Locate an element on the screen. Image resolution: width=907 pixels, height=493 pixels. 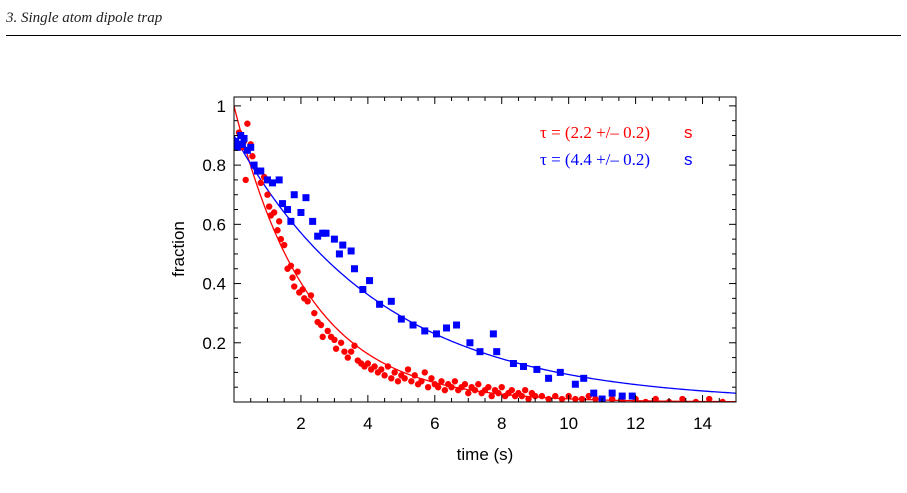
y-tick-label: 1 is located at coordinates (221, 106).